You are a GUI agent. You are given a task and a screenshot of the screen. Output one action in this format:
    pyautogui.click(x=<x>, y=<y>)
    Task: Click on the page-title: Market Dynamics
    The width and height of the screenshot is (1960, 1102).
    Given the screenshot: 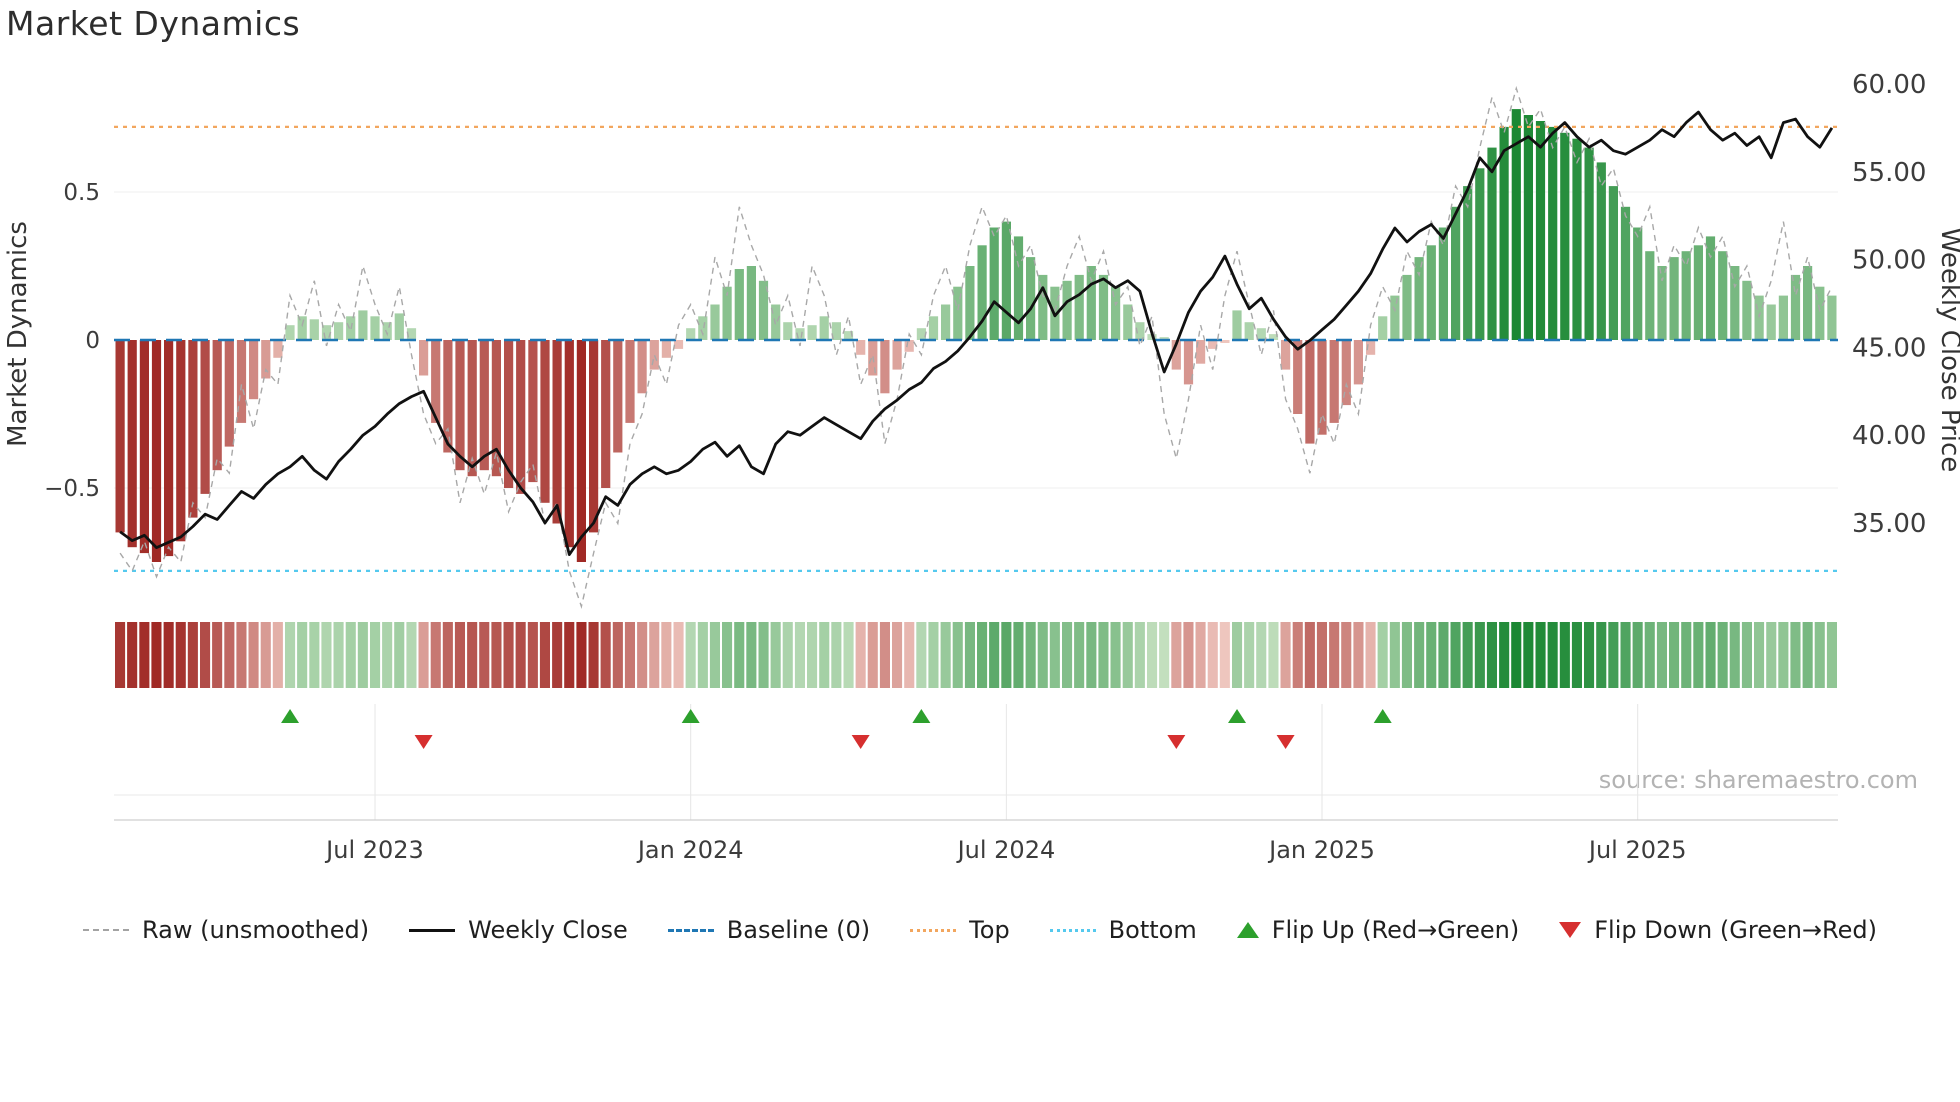 What is the action you would take?
    pyautogui.click(x=153, y=23)
    